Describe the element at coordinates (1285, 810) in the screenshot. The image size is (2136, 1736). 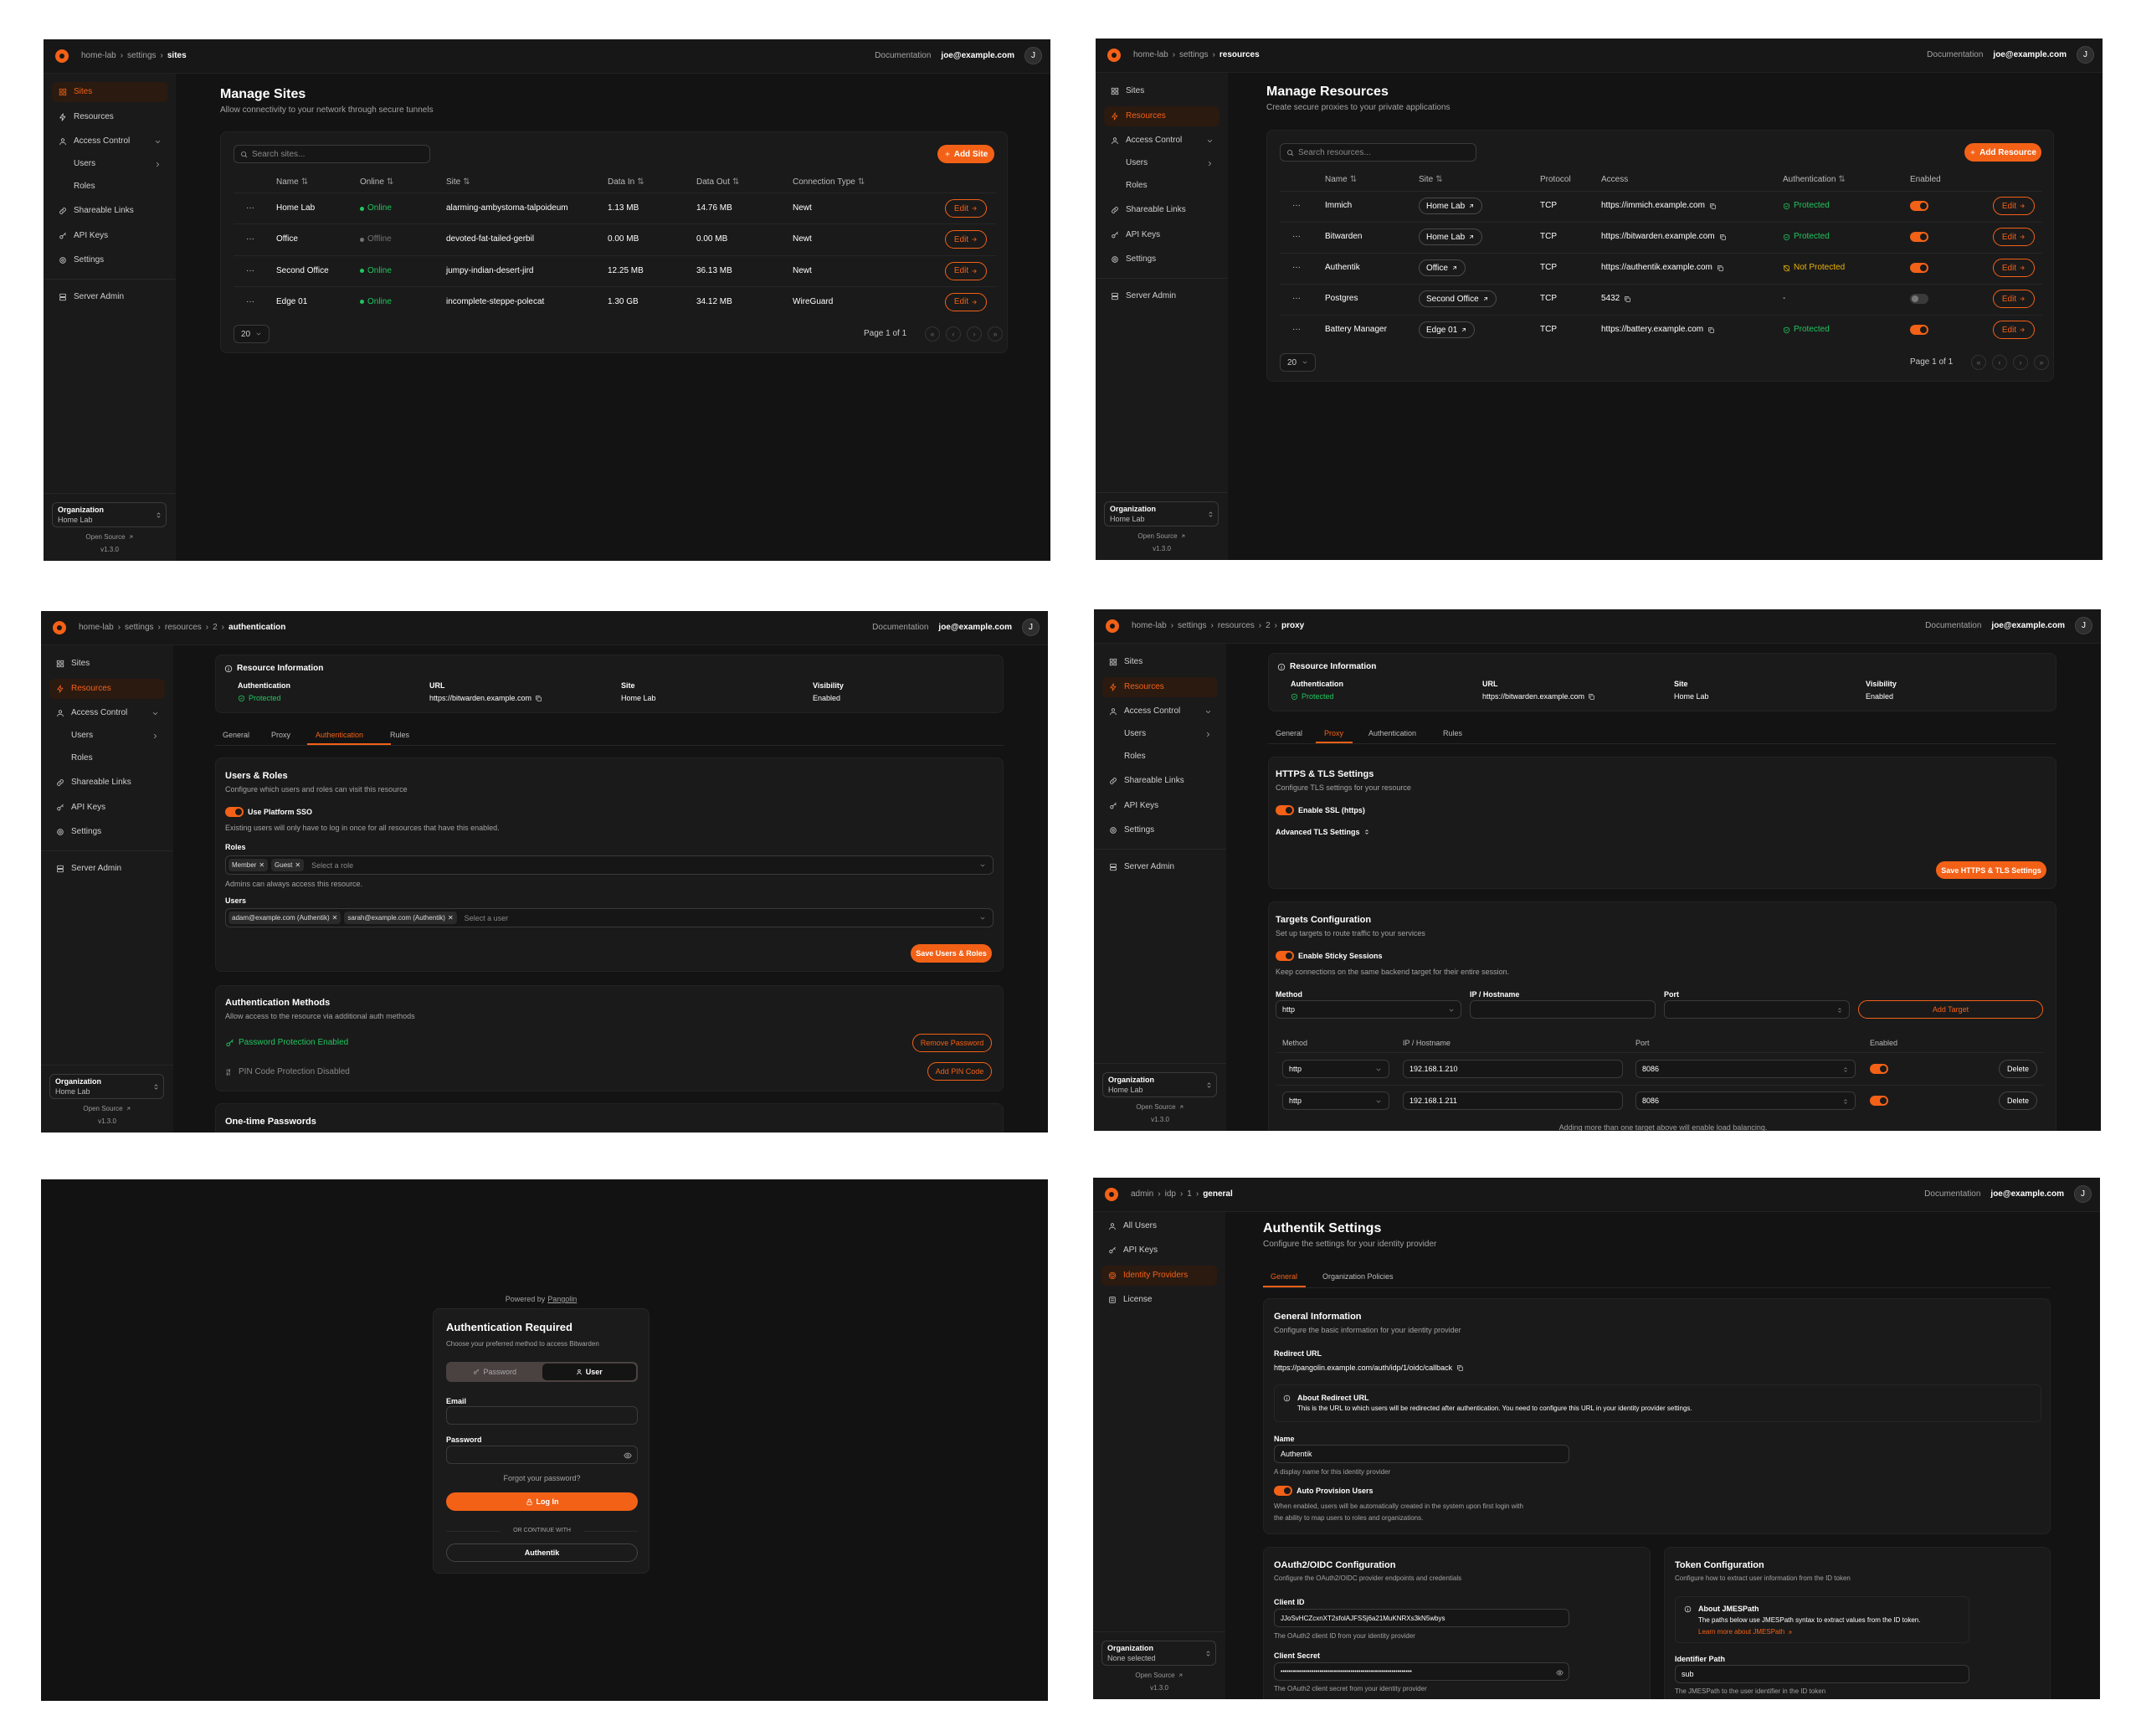
I see `enable-ssl-toggle` at that location.